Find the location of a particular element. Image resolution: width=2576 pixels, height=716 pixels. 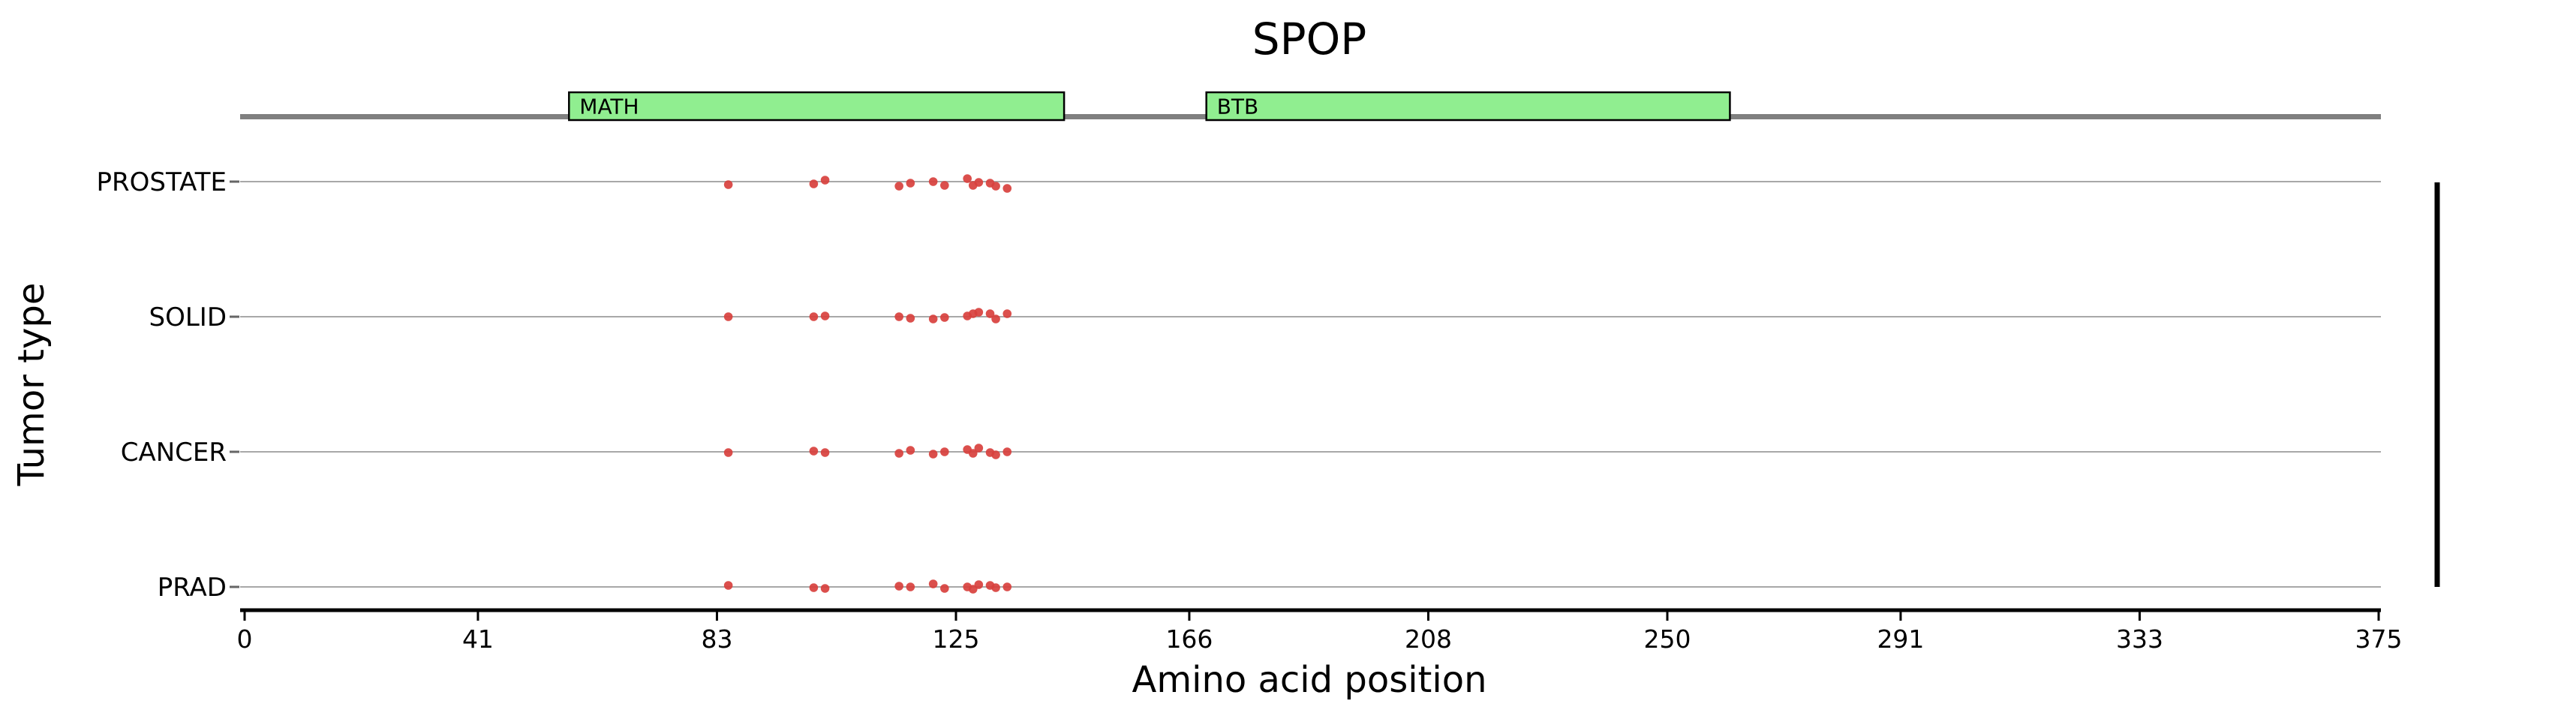

tumor-row-solid: SOLID is located at coordinates (1265, 317).